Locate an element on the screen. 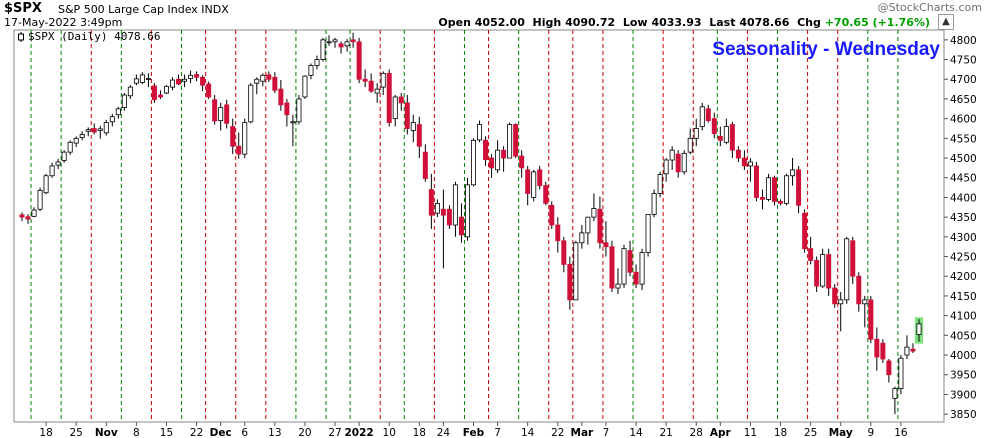  x-tick-label: 7 is located at coordinates (497, 432).